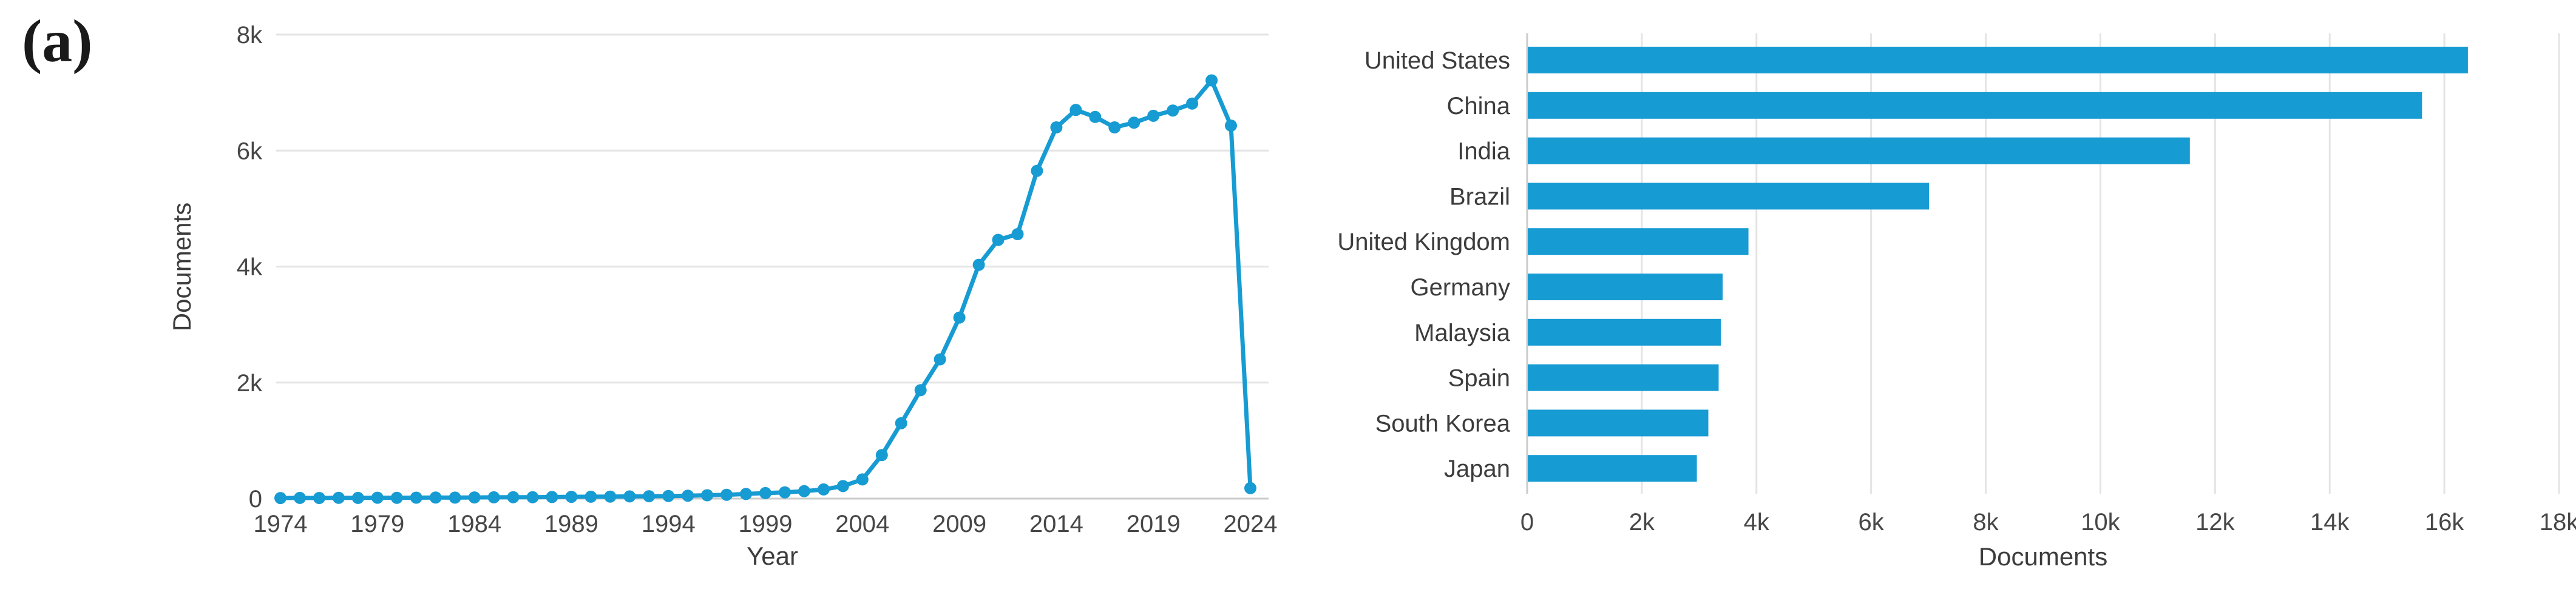  I want to click on bar-x-tick-label: 0, so click(1527, 522).